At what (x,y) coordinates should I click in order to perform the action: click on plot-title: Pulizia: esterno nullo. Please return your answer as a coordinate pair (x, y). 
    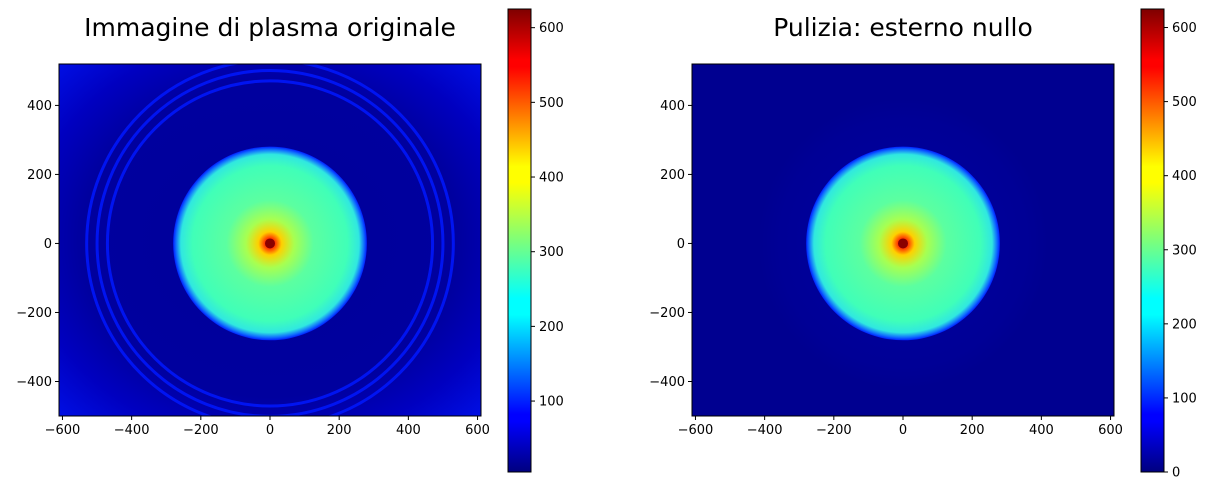
    Looking at the image, I should click on (903, 27).